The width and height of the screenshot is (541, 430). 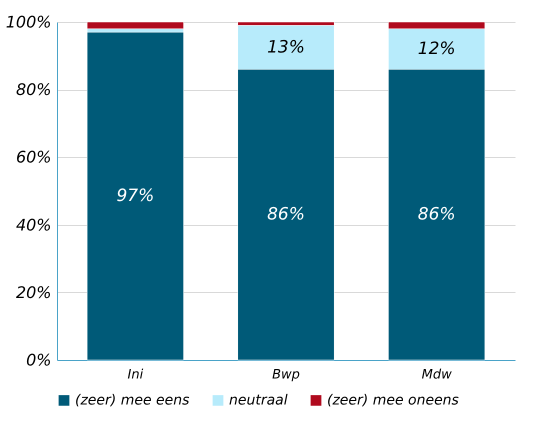 I want to click on data-label: 97%, so click(x=135, y=196).